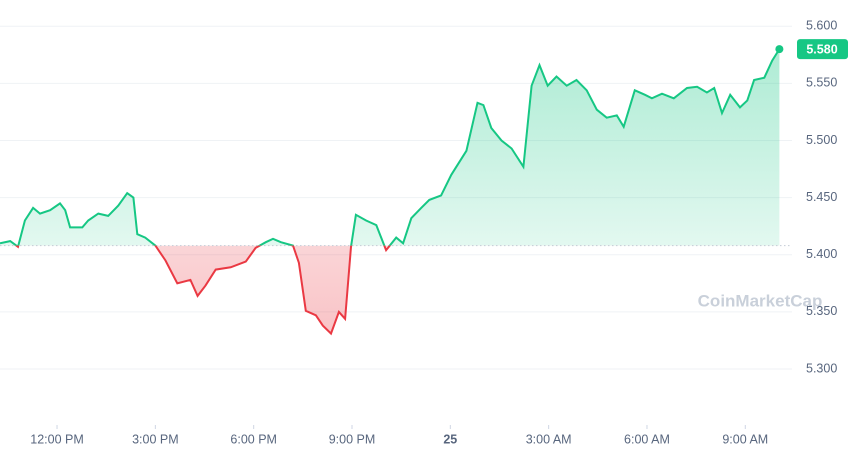 This screenshot has height=453, width=850. Describe the element at coordinates (821, 140) in the screenshot. I see `y-tick-label: 5.500` at that location.